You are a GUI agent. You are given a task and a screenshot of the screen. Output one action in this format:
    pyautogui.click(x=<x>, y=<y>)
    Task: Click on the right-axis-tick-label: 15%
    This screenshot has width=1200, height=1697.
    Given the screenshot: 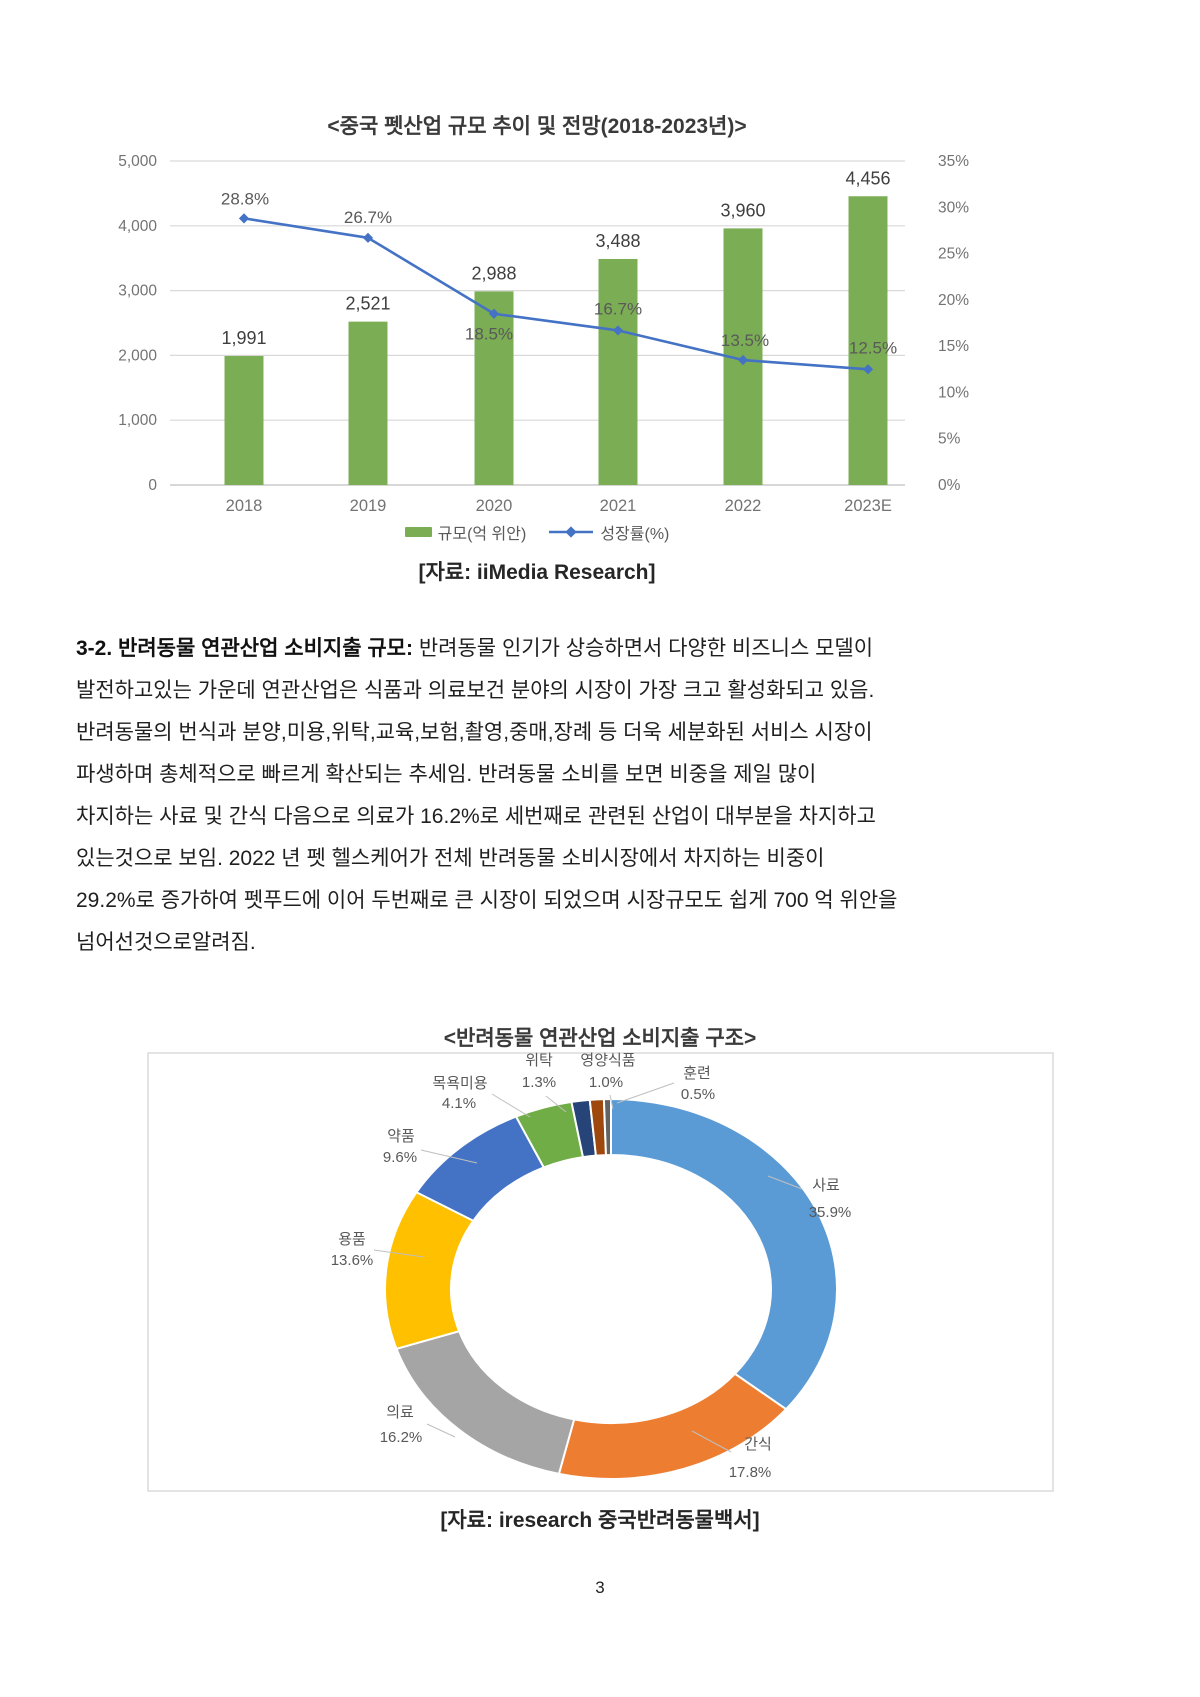 What is the action you would take?
    pyautogui.click(x=953, y=346)
    